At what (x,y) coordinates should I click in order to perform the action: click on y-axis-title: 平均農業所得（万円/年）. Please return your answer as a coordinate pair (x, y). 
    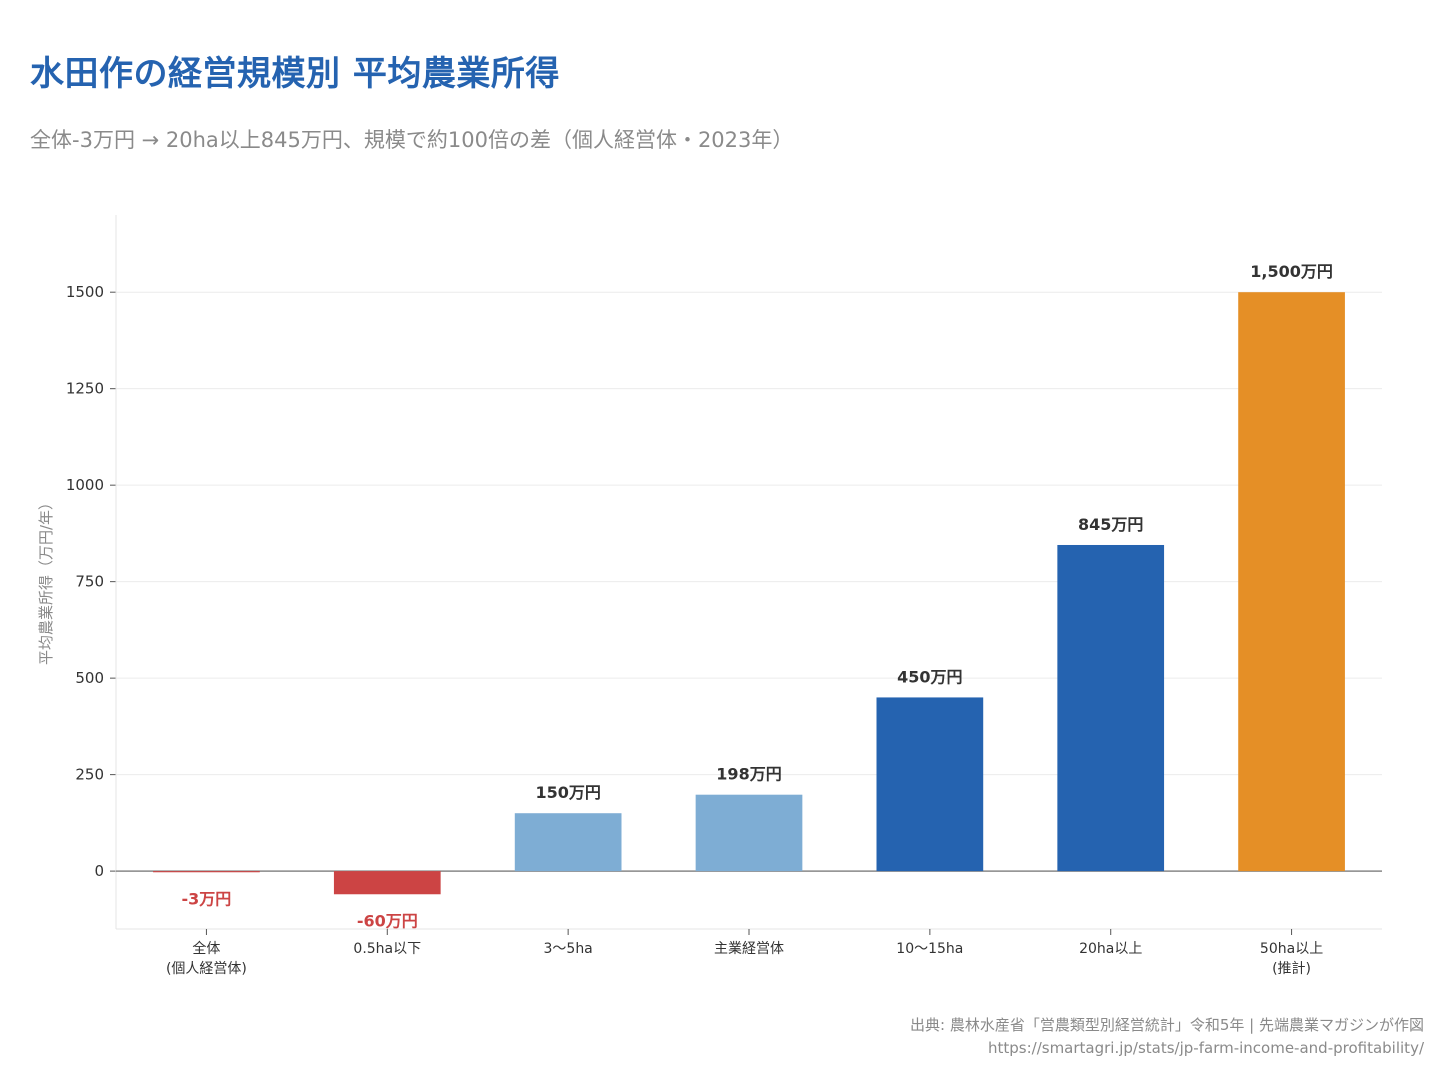
    Looking at the image, I should click on (46, 580).